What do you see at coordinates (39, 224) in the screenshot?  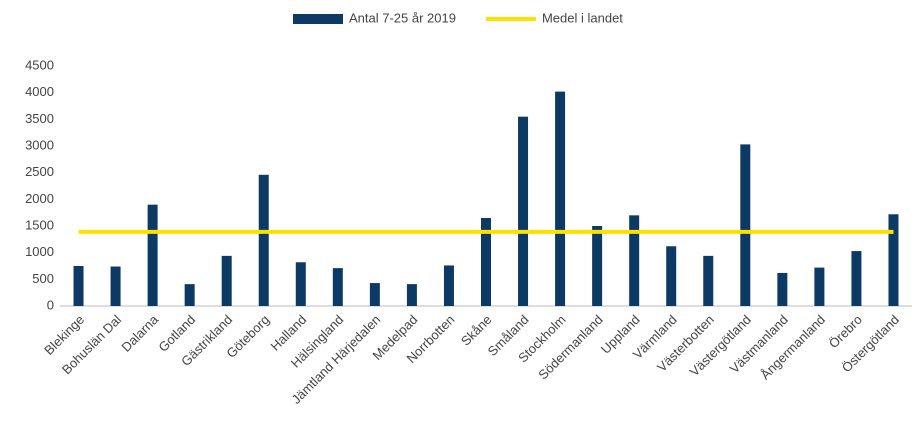 I see `y-tick-label: 1500` at bounding box center [39, 224].